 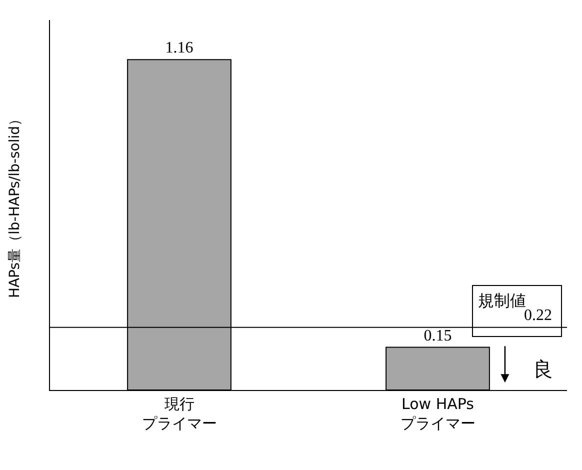 I want to click on annotation: 良, so click(x=543, y=369).